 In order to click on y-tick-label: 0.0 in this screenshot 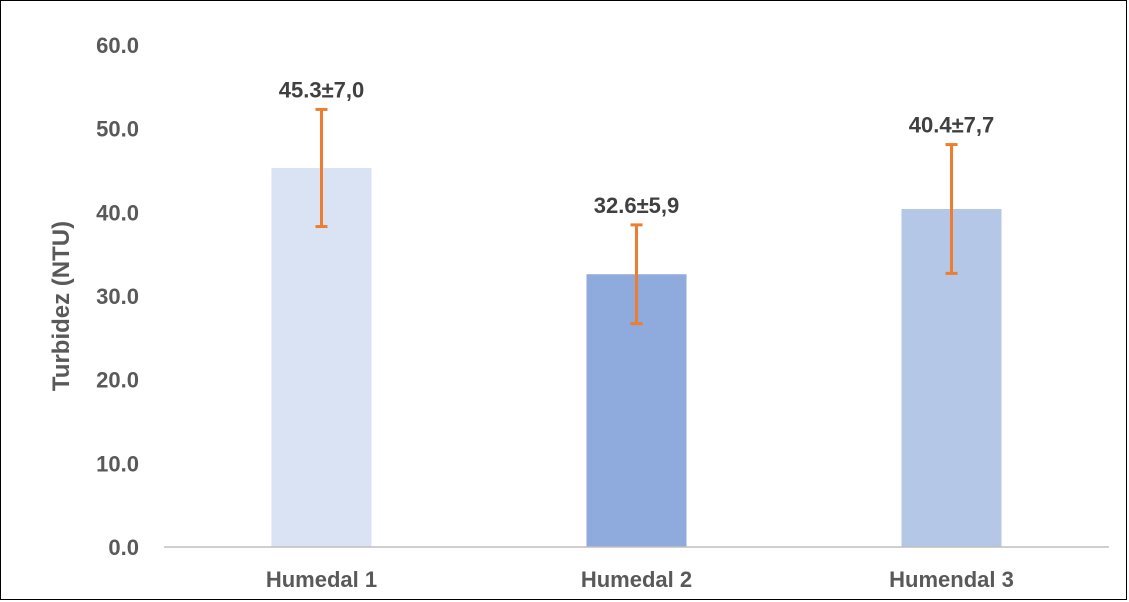, I will do `click(123, 547)`.